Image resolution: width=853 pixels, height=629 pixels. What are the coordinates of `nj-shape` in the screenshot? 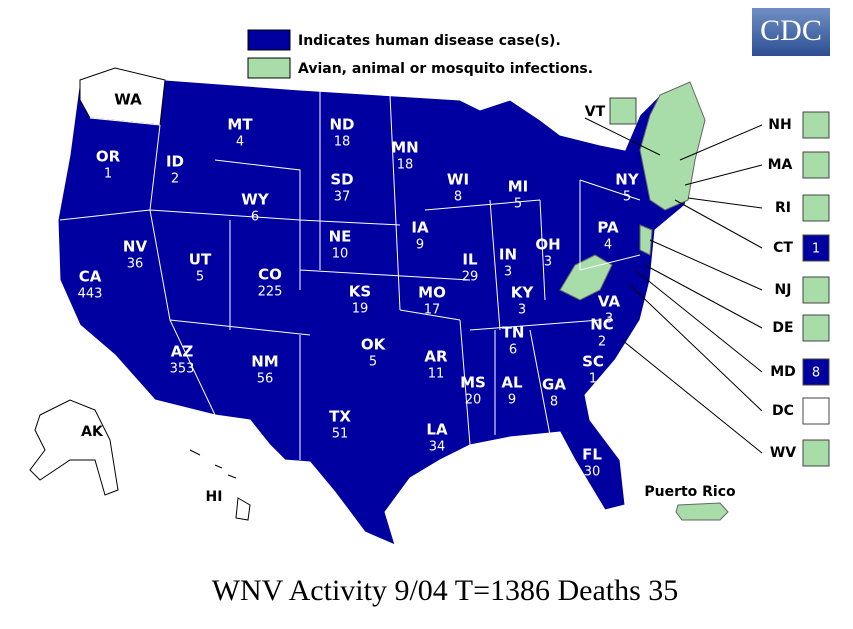 It's located at (646, 240).